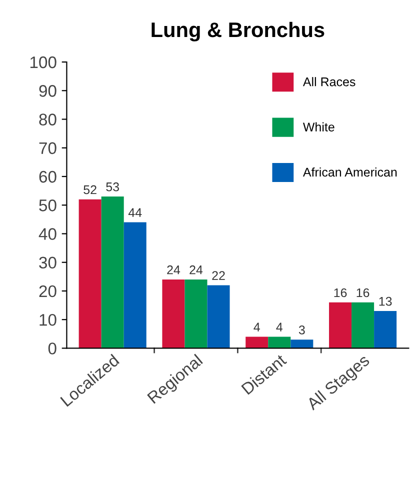  What do you see at coordinates (112, 187) in the screenshot?
I see `data-label: 53` at bounding box center [112, 187].